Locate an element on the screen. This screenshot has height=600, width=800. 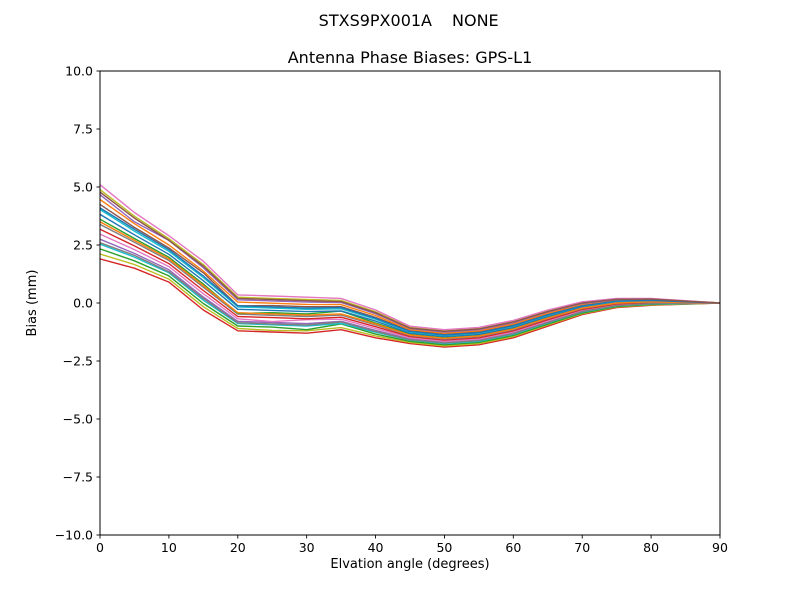
y-axis-label: Bias (mm) is located at coordinates (32, 303).